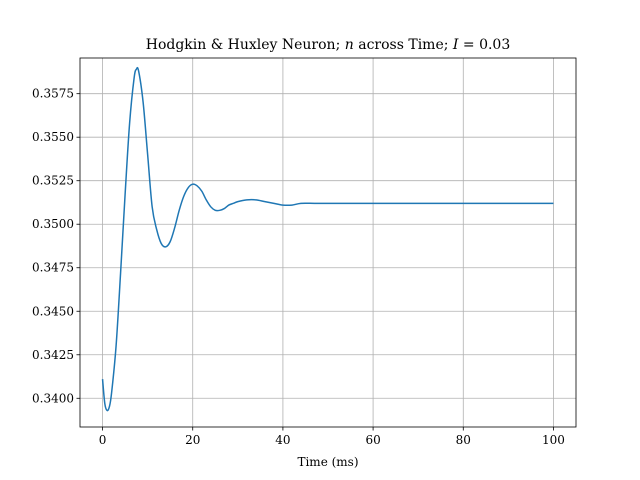 This screenshot has width=640, height=480. What do you see at coordinates (349, 45) in the screenshot?
I see `title-var-n: n` at bounding box center [349, 45].